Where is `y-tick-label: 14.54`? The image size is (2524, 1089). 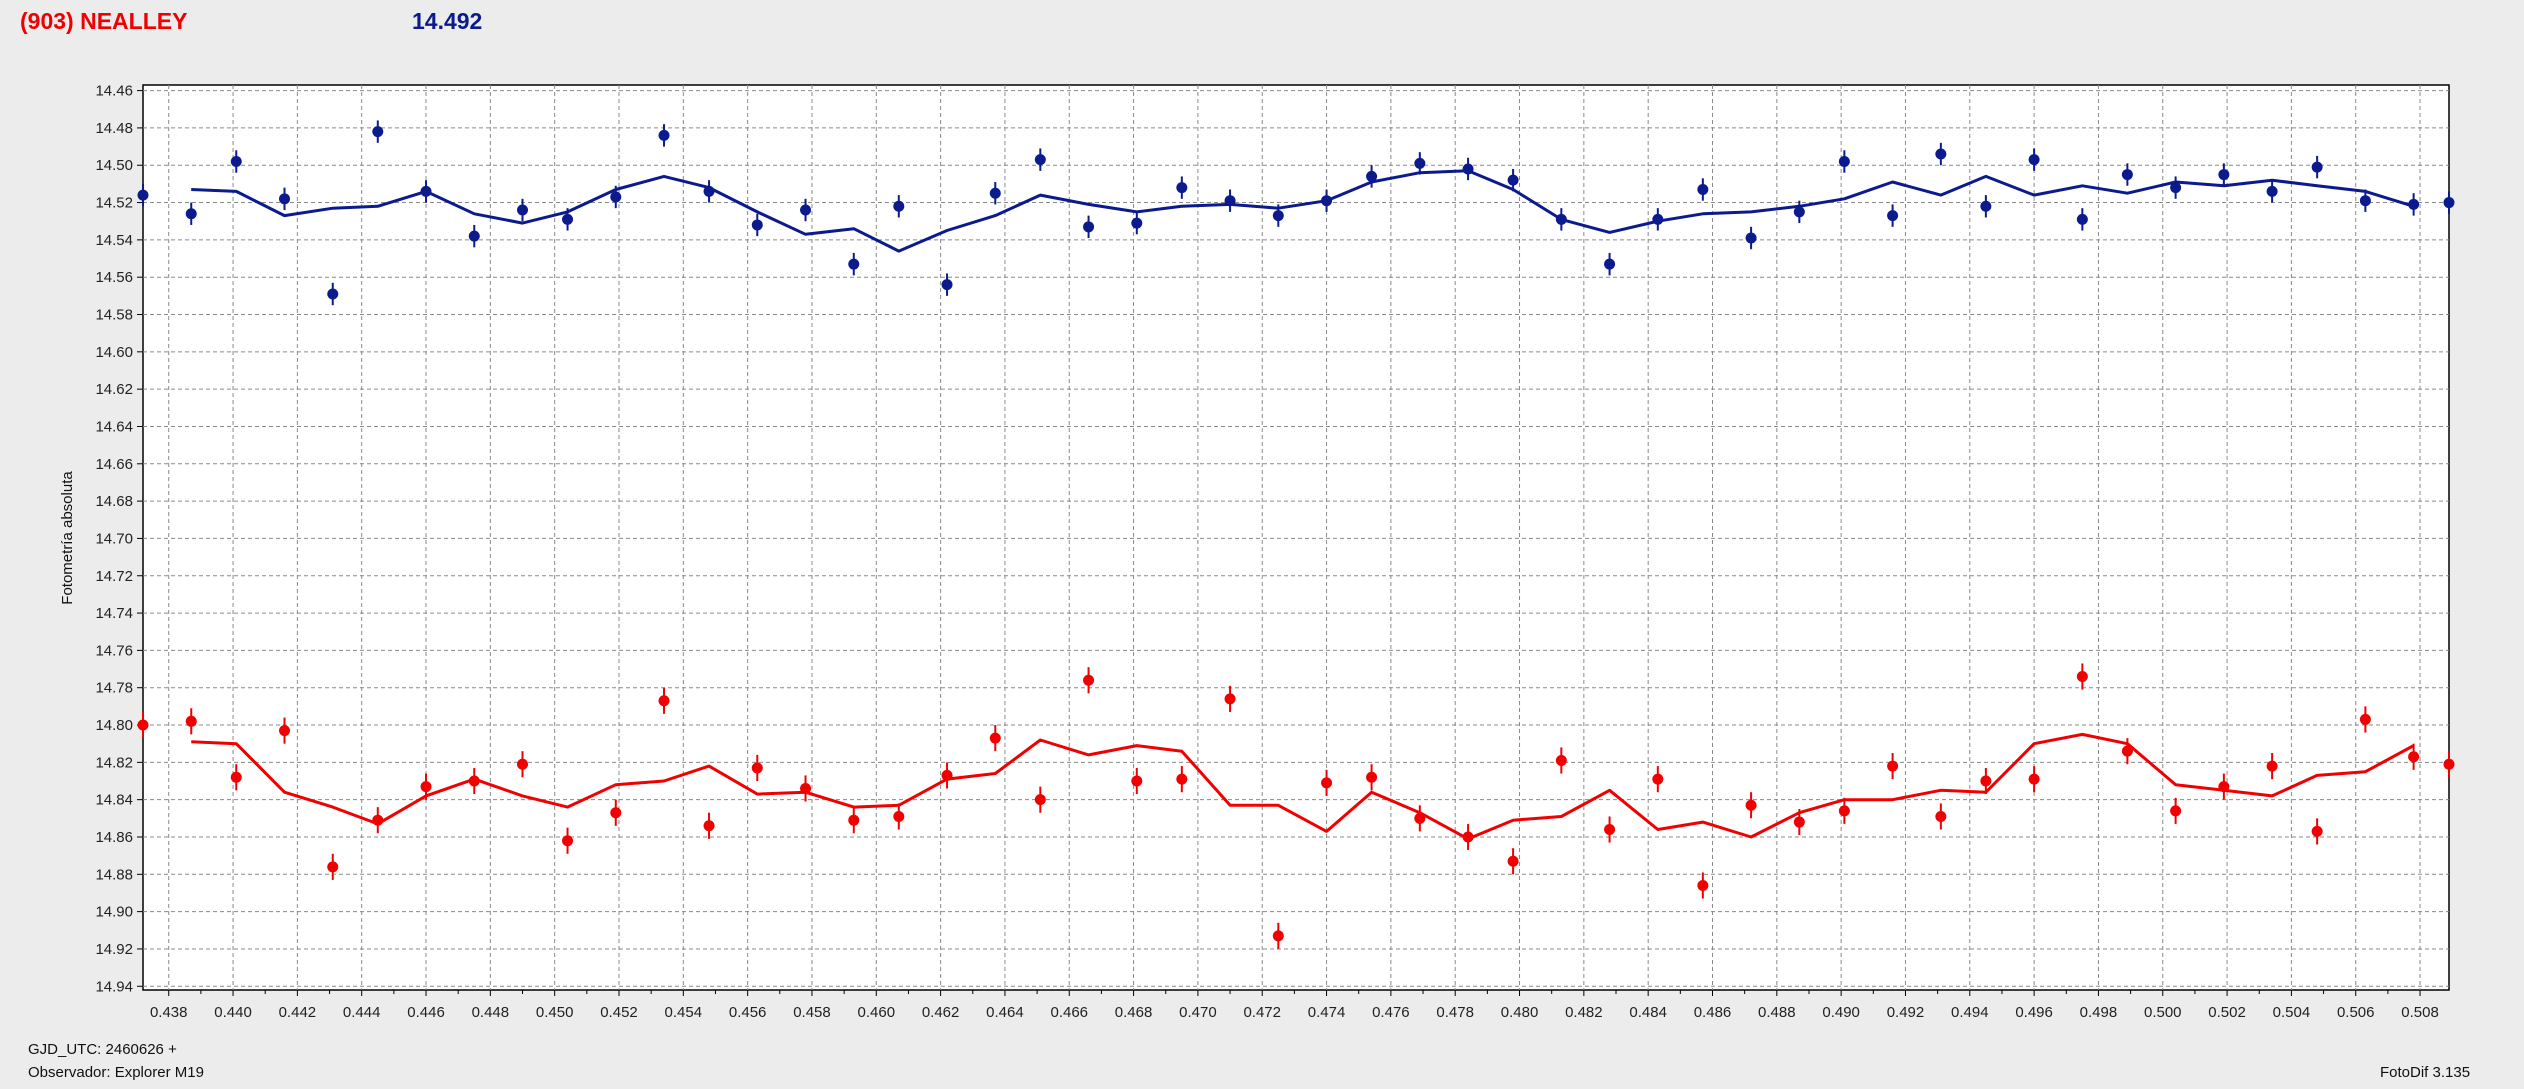
y-tick-label: 14.54 is located at coordinates (114, 240).